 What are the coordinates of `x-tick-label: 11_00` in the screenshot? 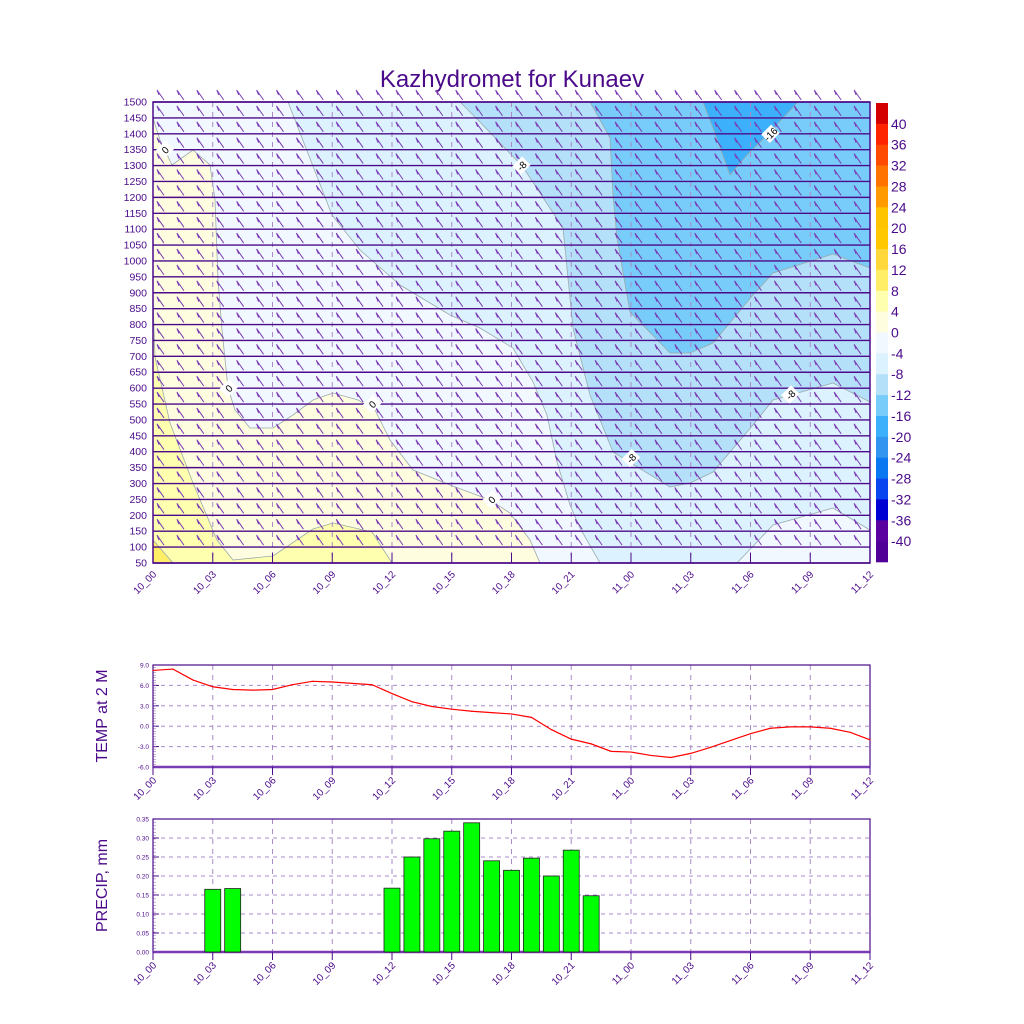 It's located at (623, 973).